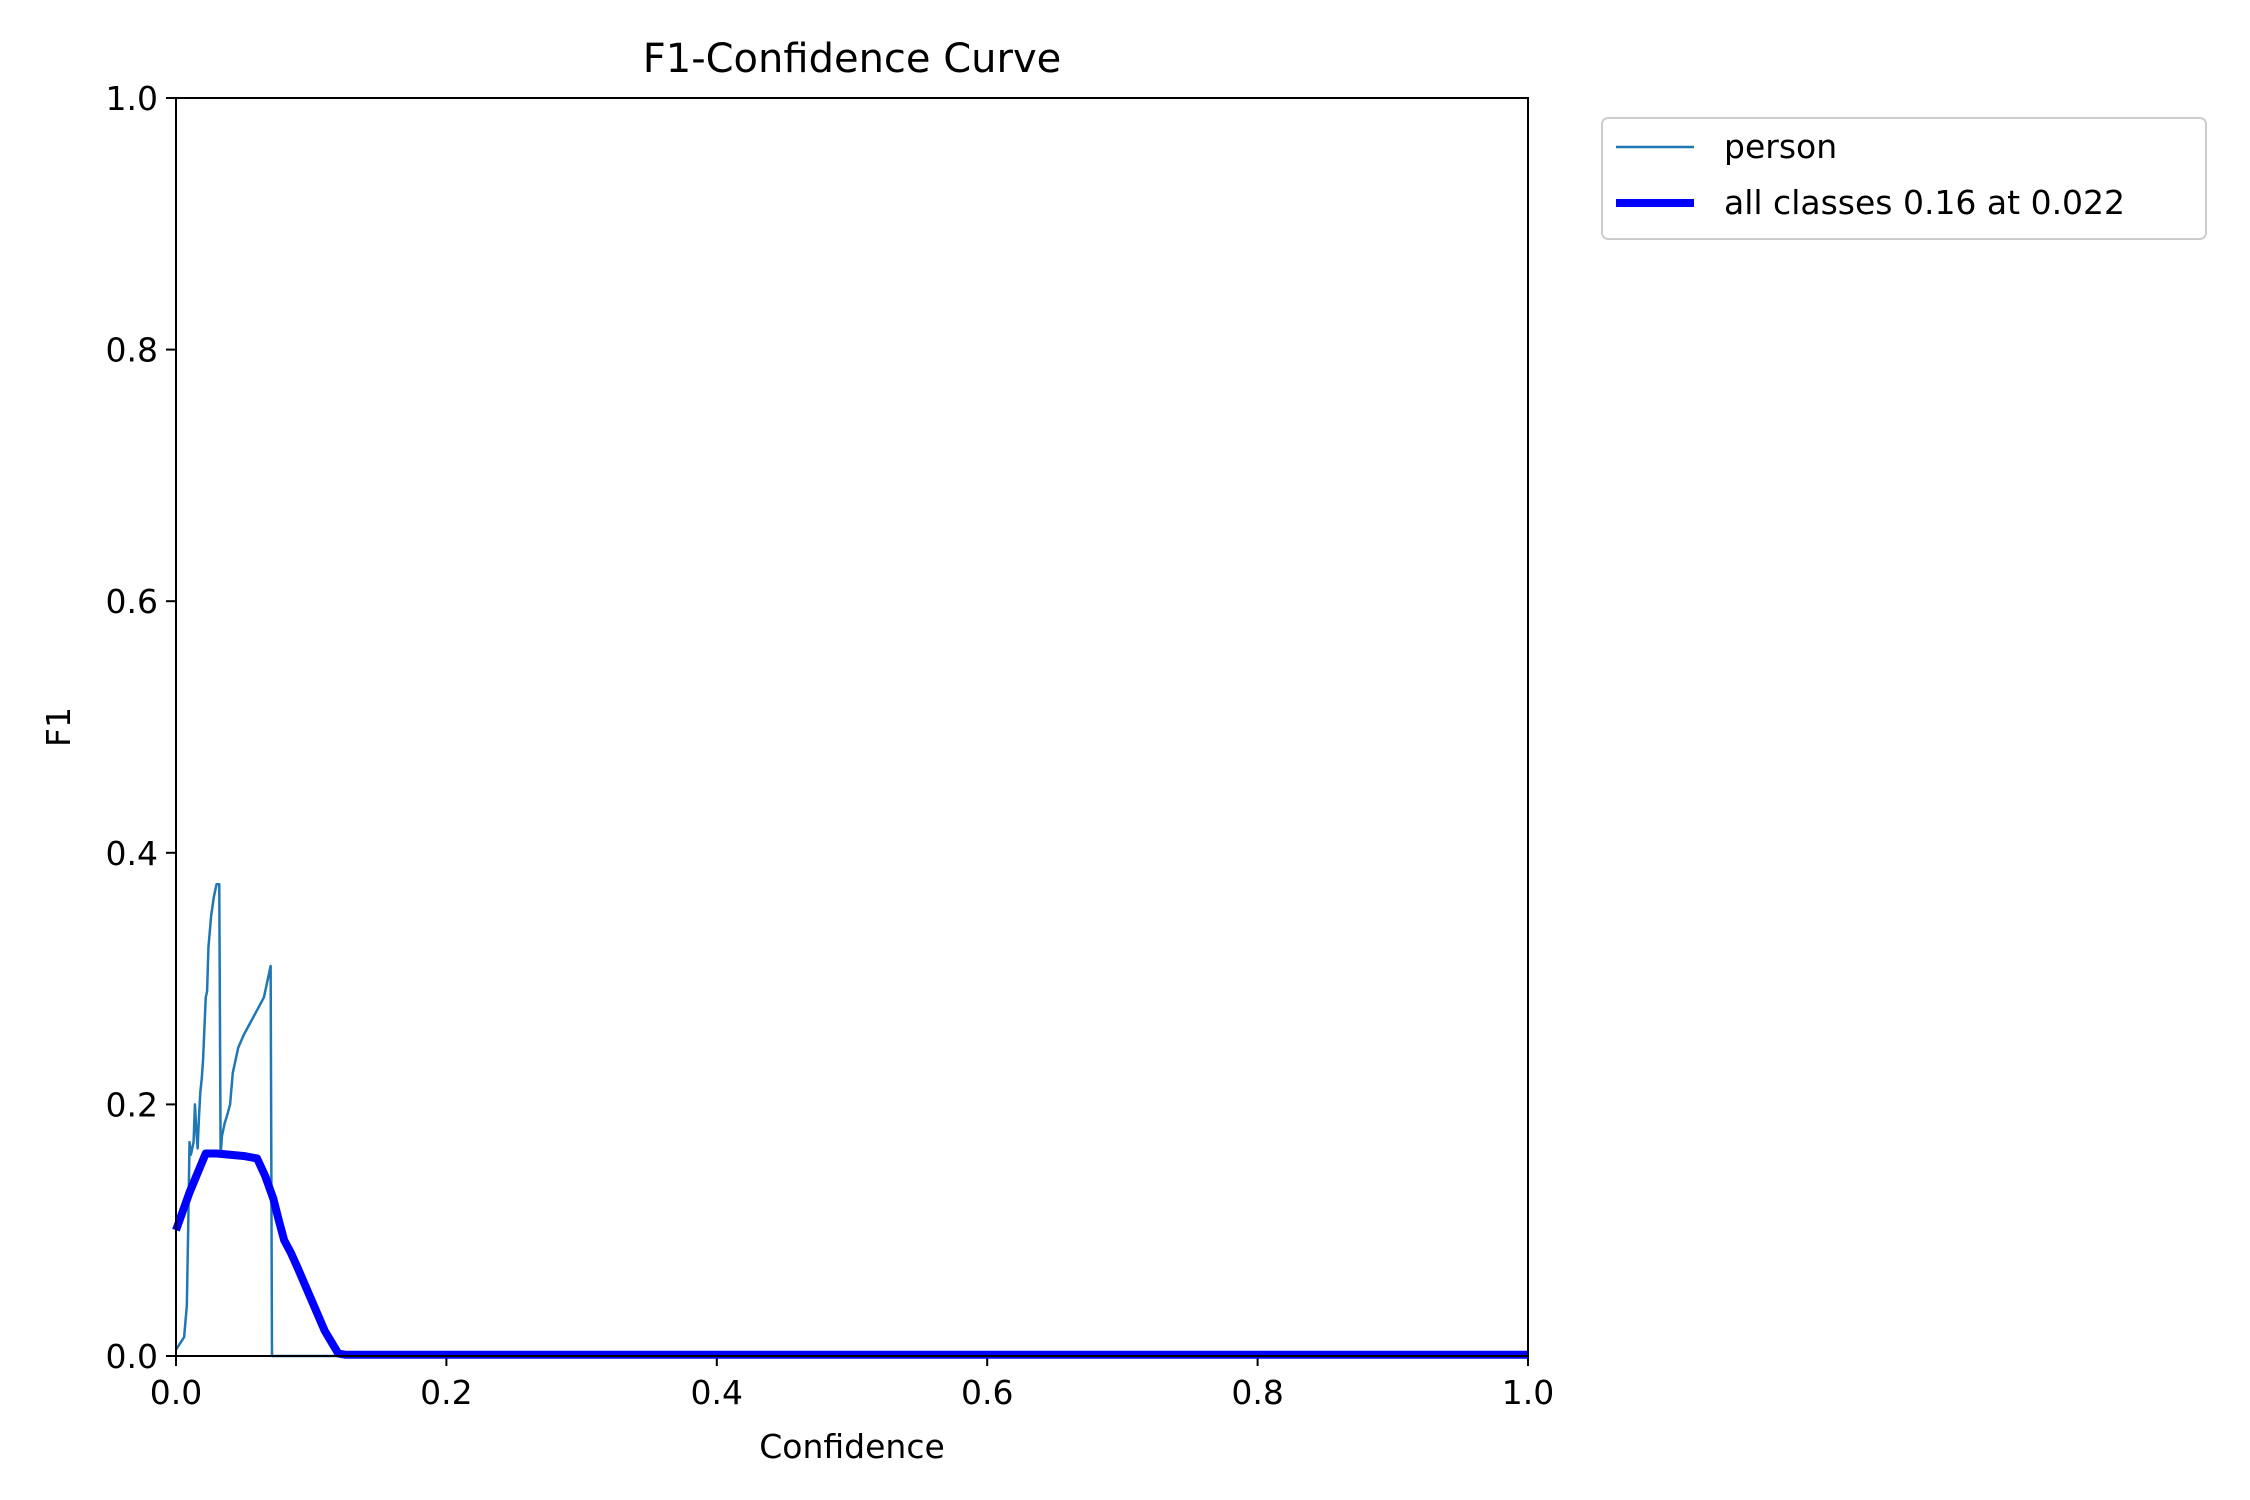 This screenshot has width=2250, height=1500. I want to click on series-line-all-classes, so click(850, 1254).